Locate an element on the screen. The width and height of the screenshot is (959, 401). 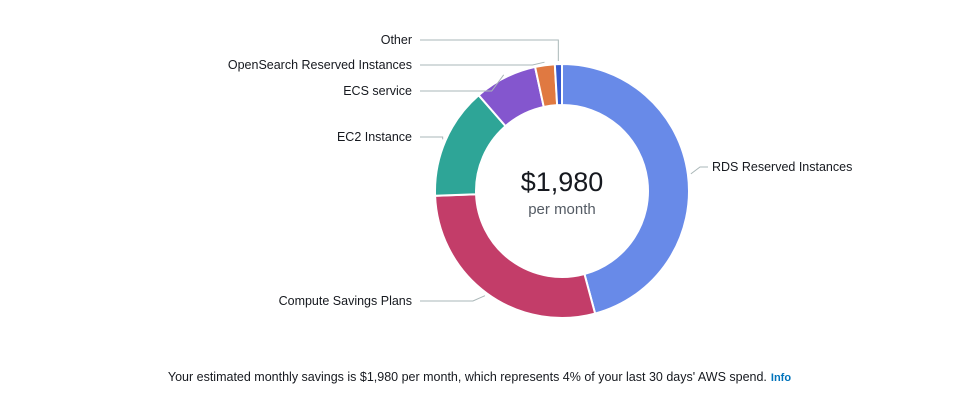
info-link: Info is located at coordinates (781, 378).